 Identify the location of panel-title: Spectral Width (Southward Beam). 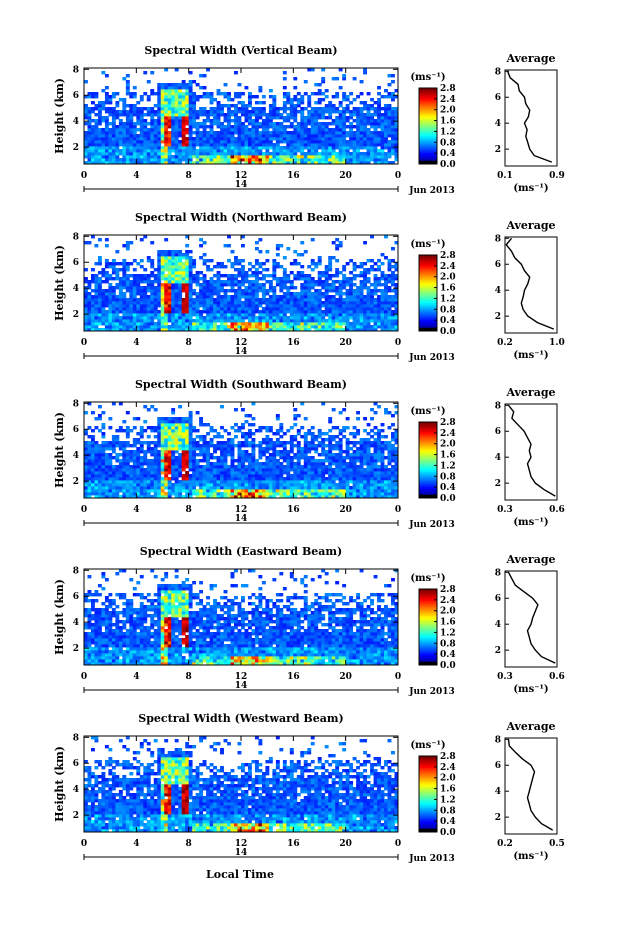
(241, 384).